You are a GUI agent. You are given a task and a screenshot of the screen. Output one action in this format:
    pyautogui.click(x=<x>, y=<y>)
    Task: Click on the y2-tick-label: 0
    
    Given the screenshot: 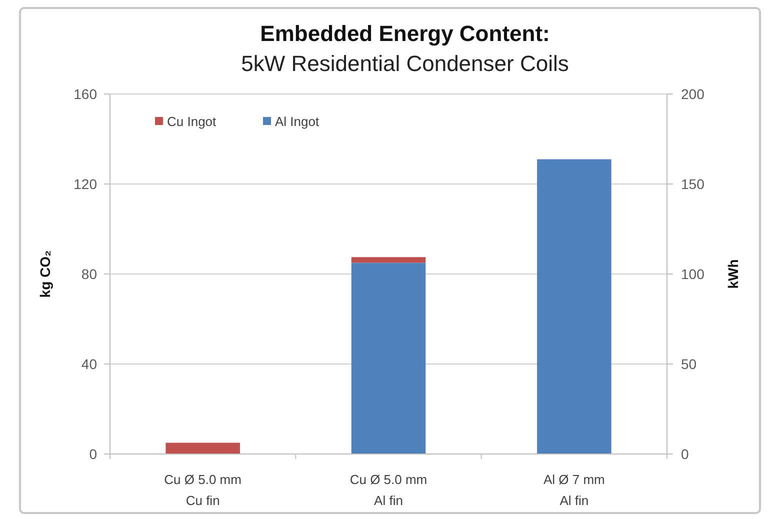 What is the action you would take?
    pyautogui.click(x=685, y=454)
    